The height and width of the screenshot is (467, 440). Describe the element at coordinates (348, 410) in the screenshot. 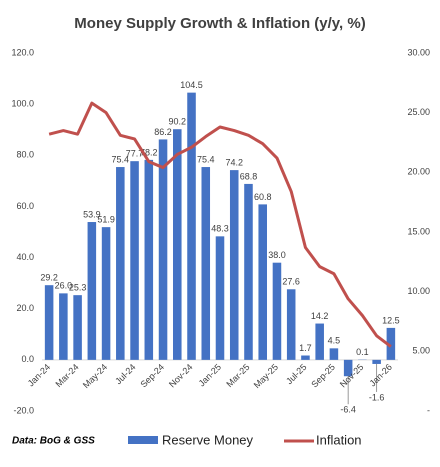

I see `value-label: -6.4` at that location.